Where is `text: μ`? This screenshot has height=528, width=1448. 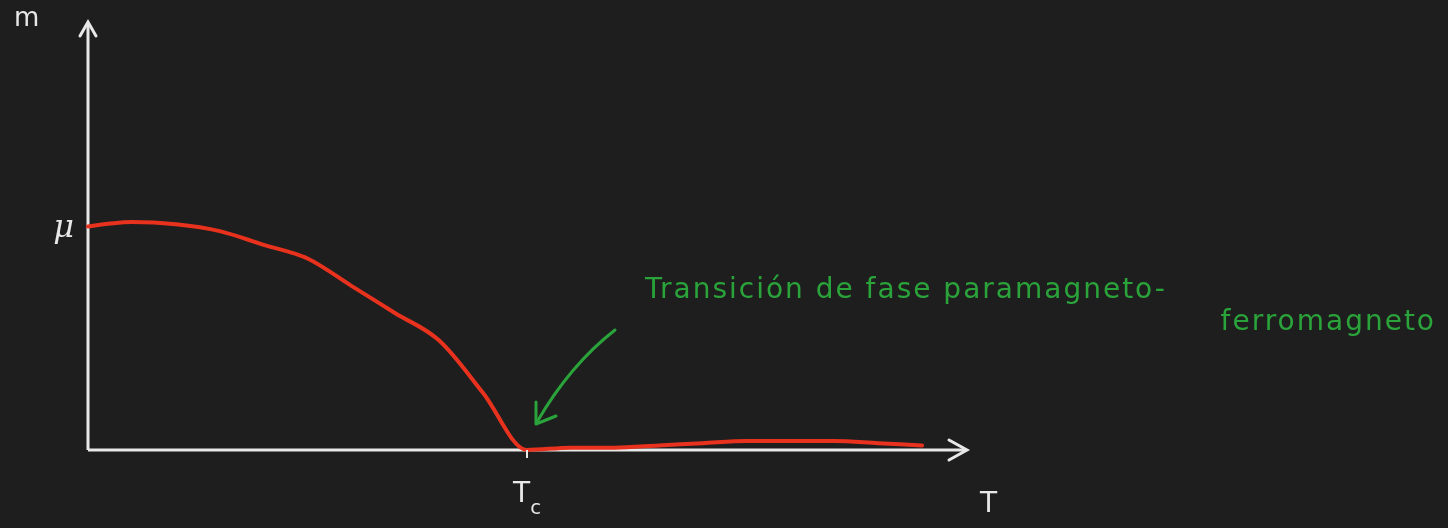
text: μ is located at coordinates (63, 225).